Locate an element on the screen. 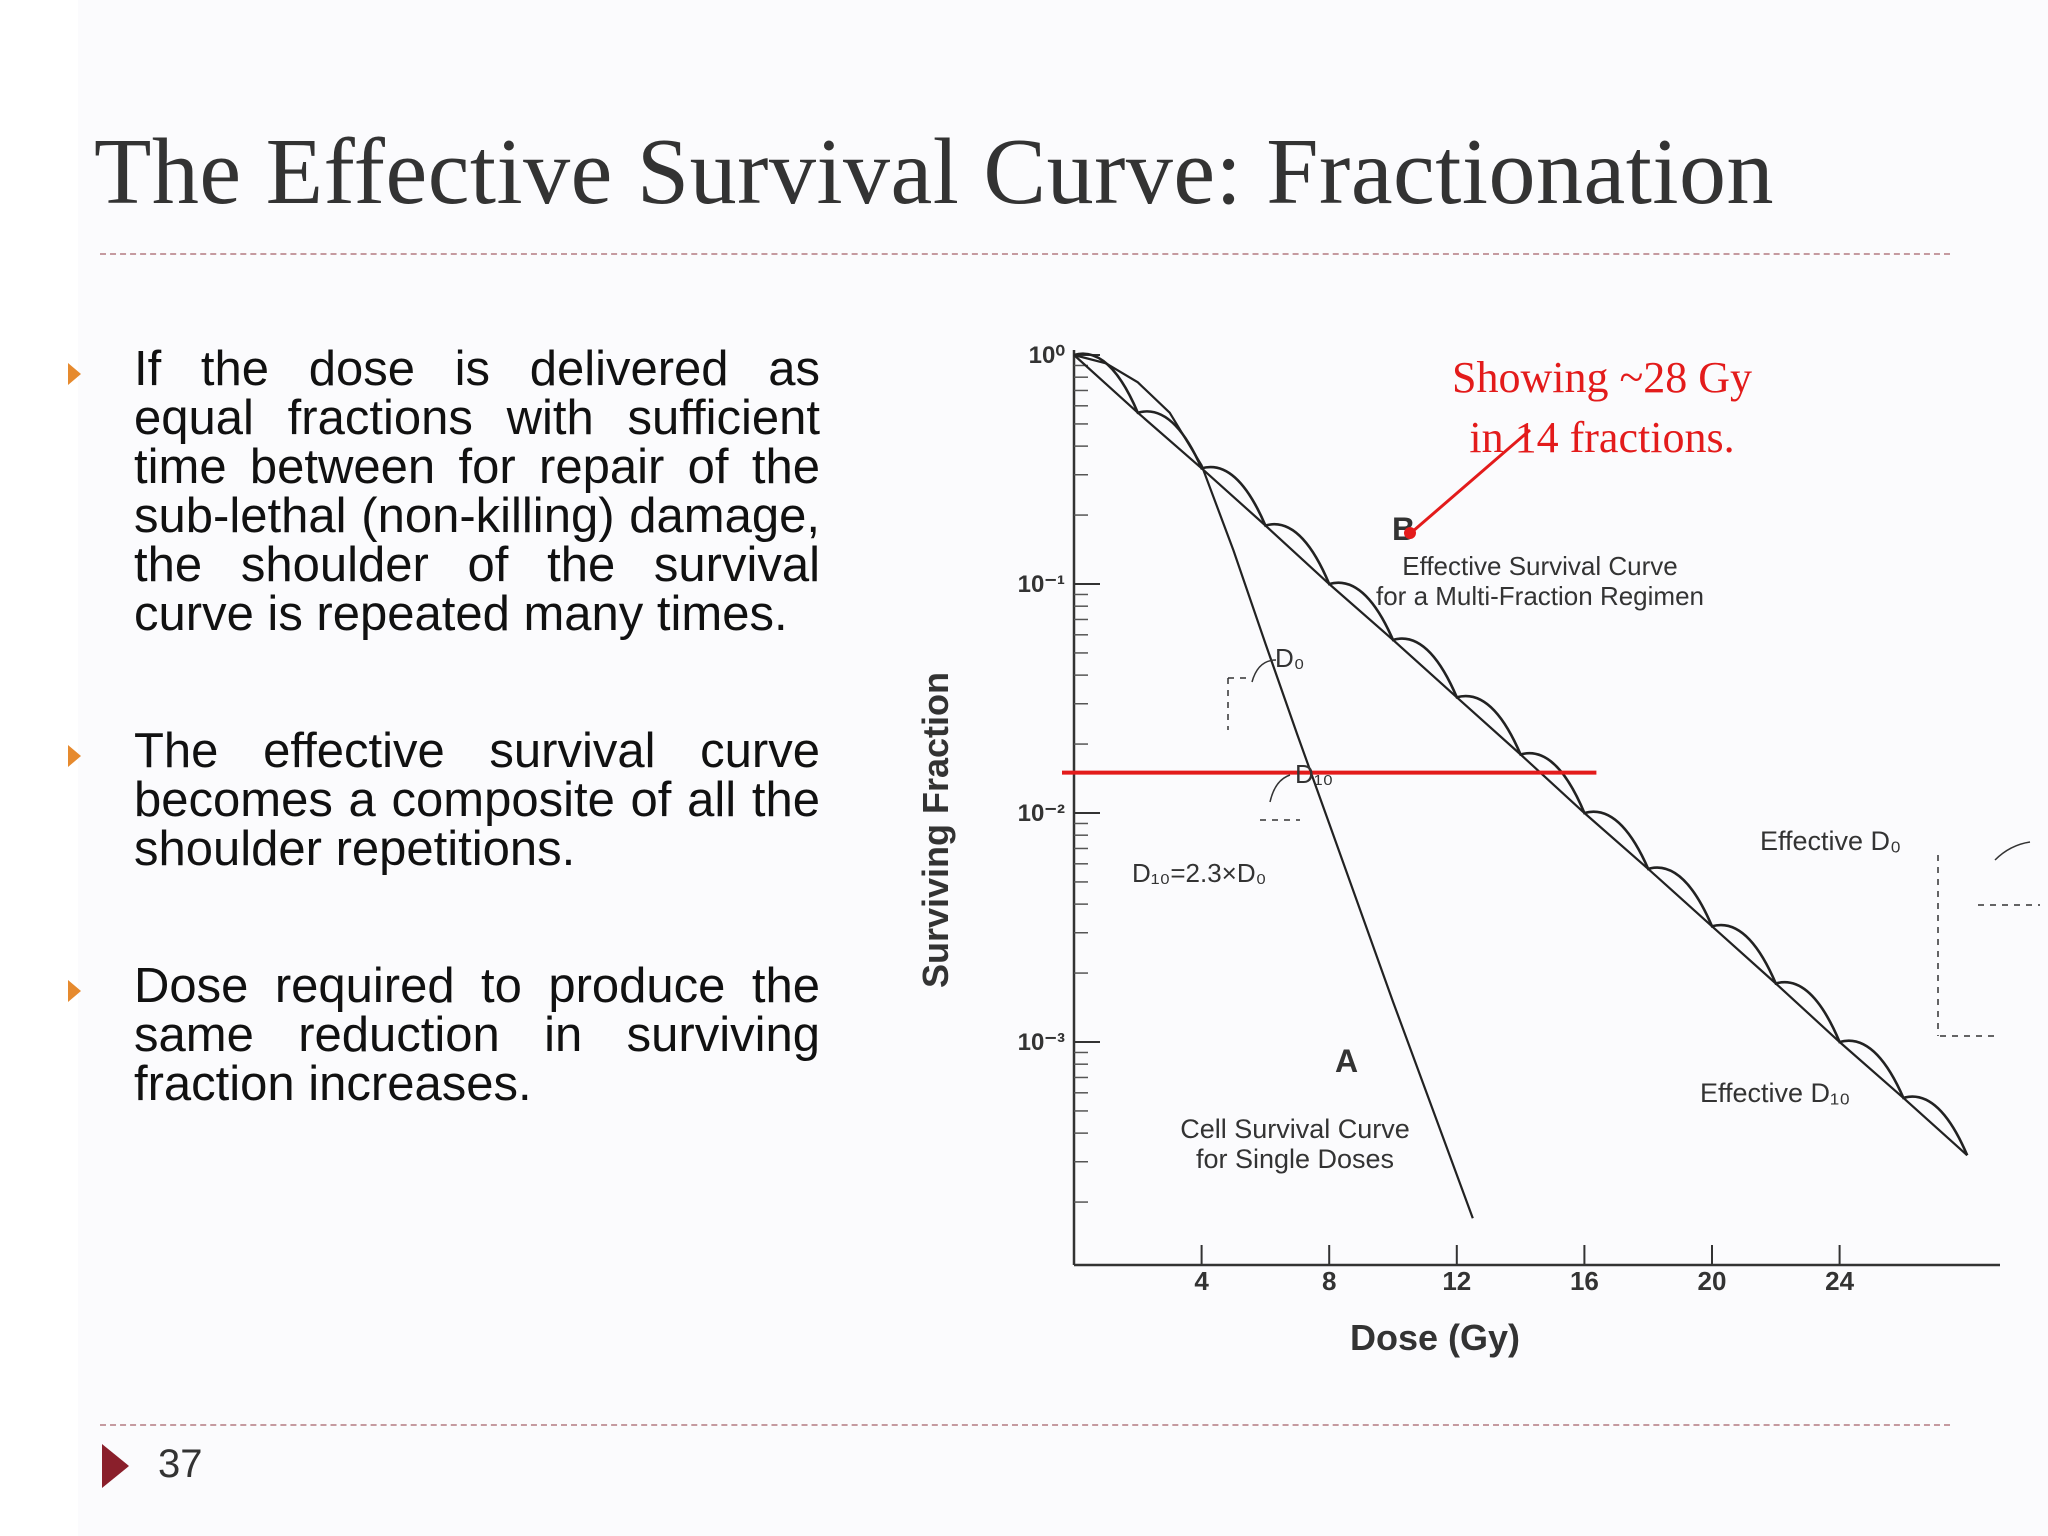 The width and height of the screenshot is (2048, 1536). effective-curve-caption-line1: Effective Survival Curve is located at coordinates (1540, 566).